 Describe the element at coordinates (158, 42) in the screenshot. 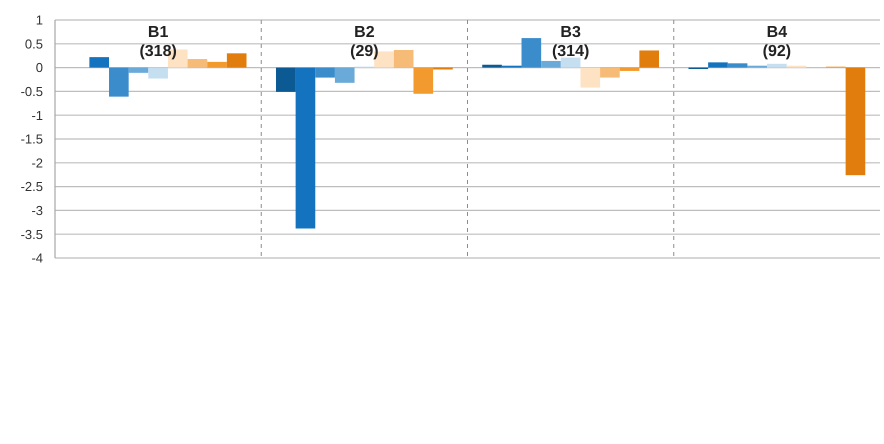

I see `x-tick-label: B1 (318)` at that location.